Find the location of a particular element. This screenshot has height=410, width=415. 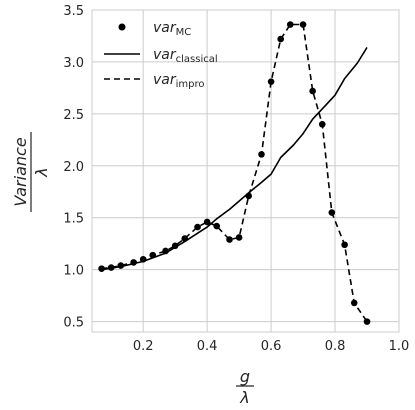

x-tick-label: 0.6 is located at coordinates (271, 346).